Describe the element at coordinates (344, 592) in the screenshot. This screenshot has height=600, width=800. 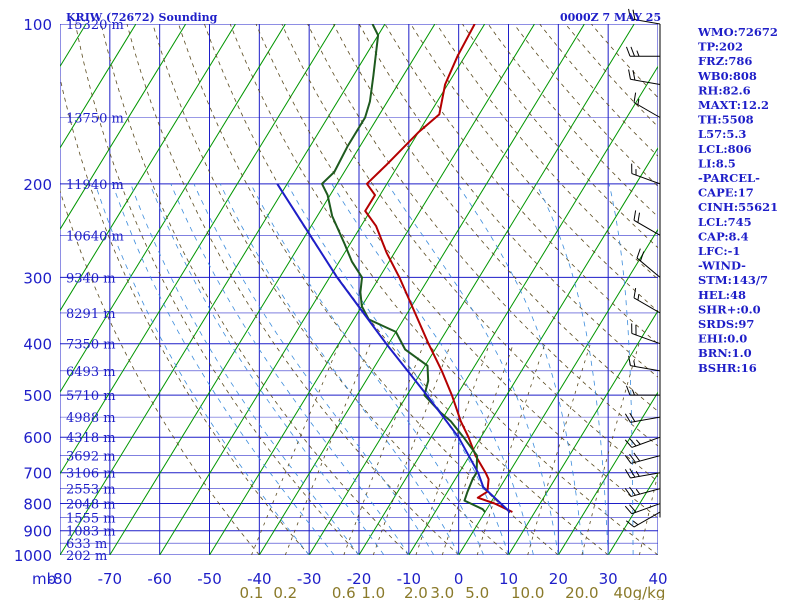
I see `mixing-ratio-label: 0.6` at that location.